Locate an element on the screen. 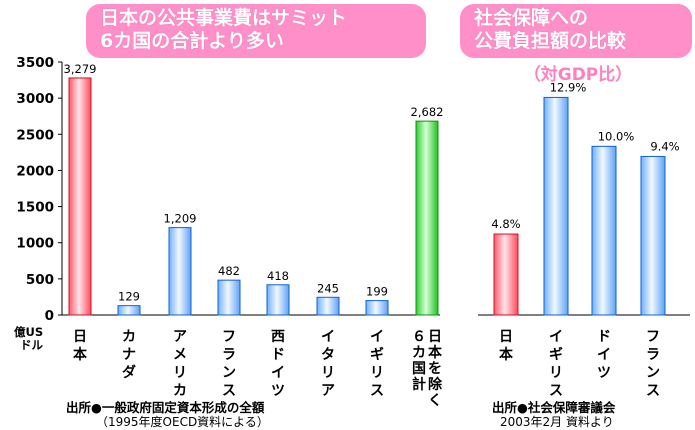 The height and width of the screenshot is (430, 695). left-category-label-char: ド is located at coordinates (278, 355).